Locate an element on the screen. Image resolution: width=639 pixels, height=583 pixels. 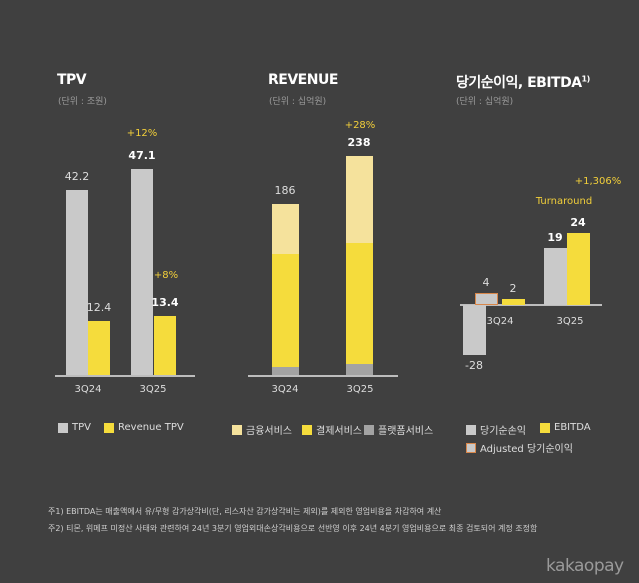
tpv-value-label: 42.2 is located at coordinates (77, 177).